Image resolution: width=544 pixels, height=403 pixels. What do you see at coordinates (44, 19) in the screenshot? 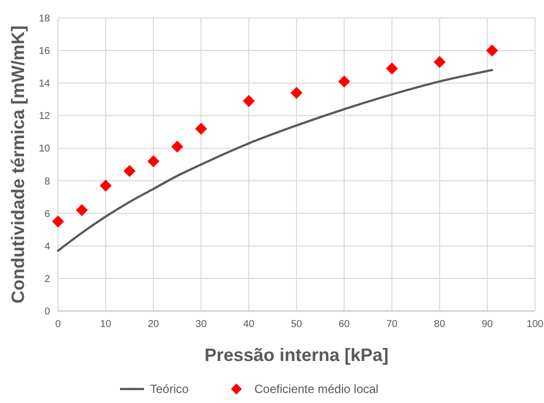
I see `y-tick-label: 18` at bounding box center [44, 19].